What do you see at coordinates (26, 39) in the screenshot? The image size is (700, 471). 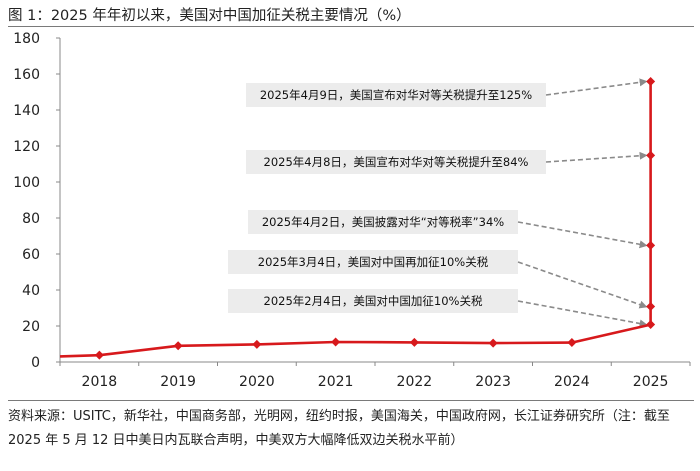 I see `y-tick-label: 180` at bounding box center [26, 39].